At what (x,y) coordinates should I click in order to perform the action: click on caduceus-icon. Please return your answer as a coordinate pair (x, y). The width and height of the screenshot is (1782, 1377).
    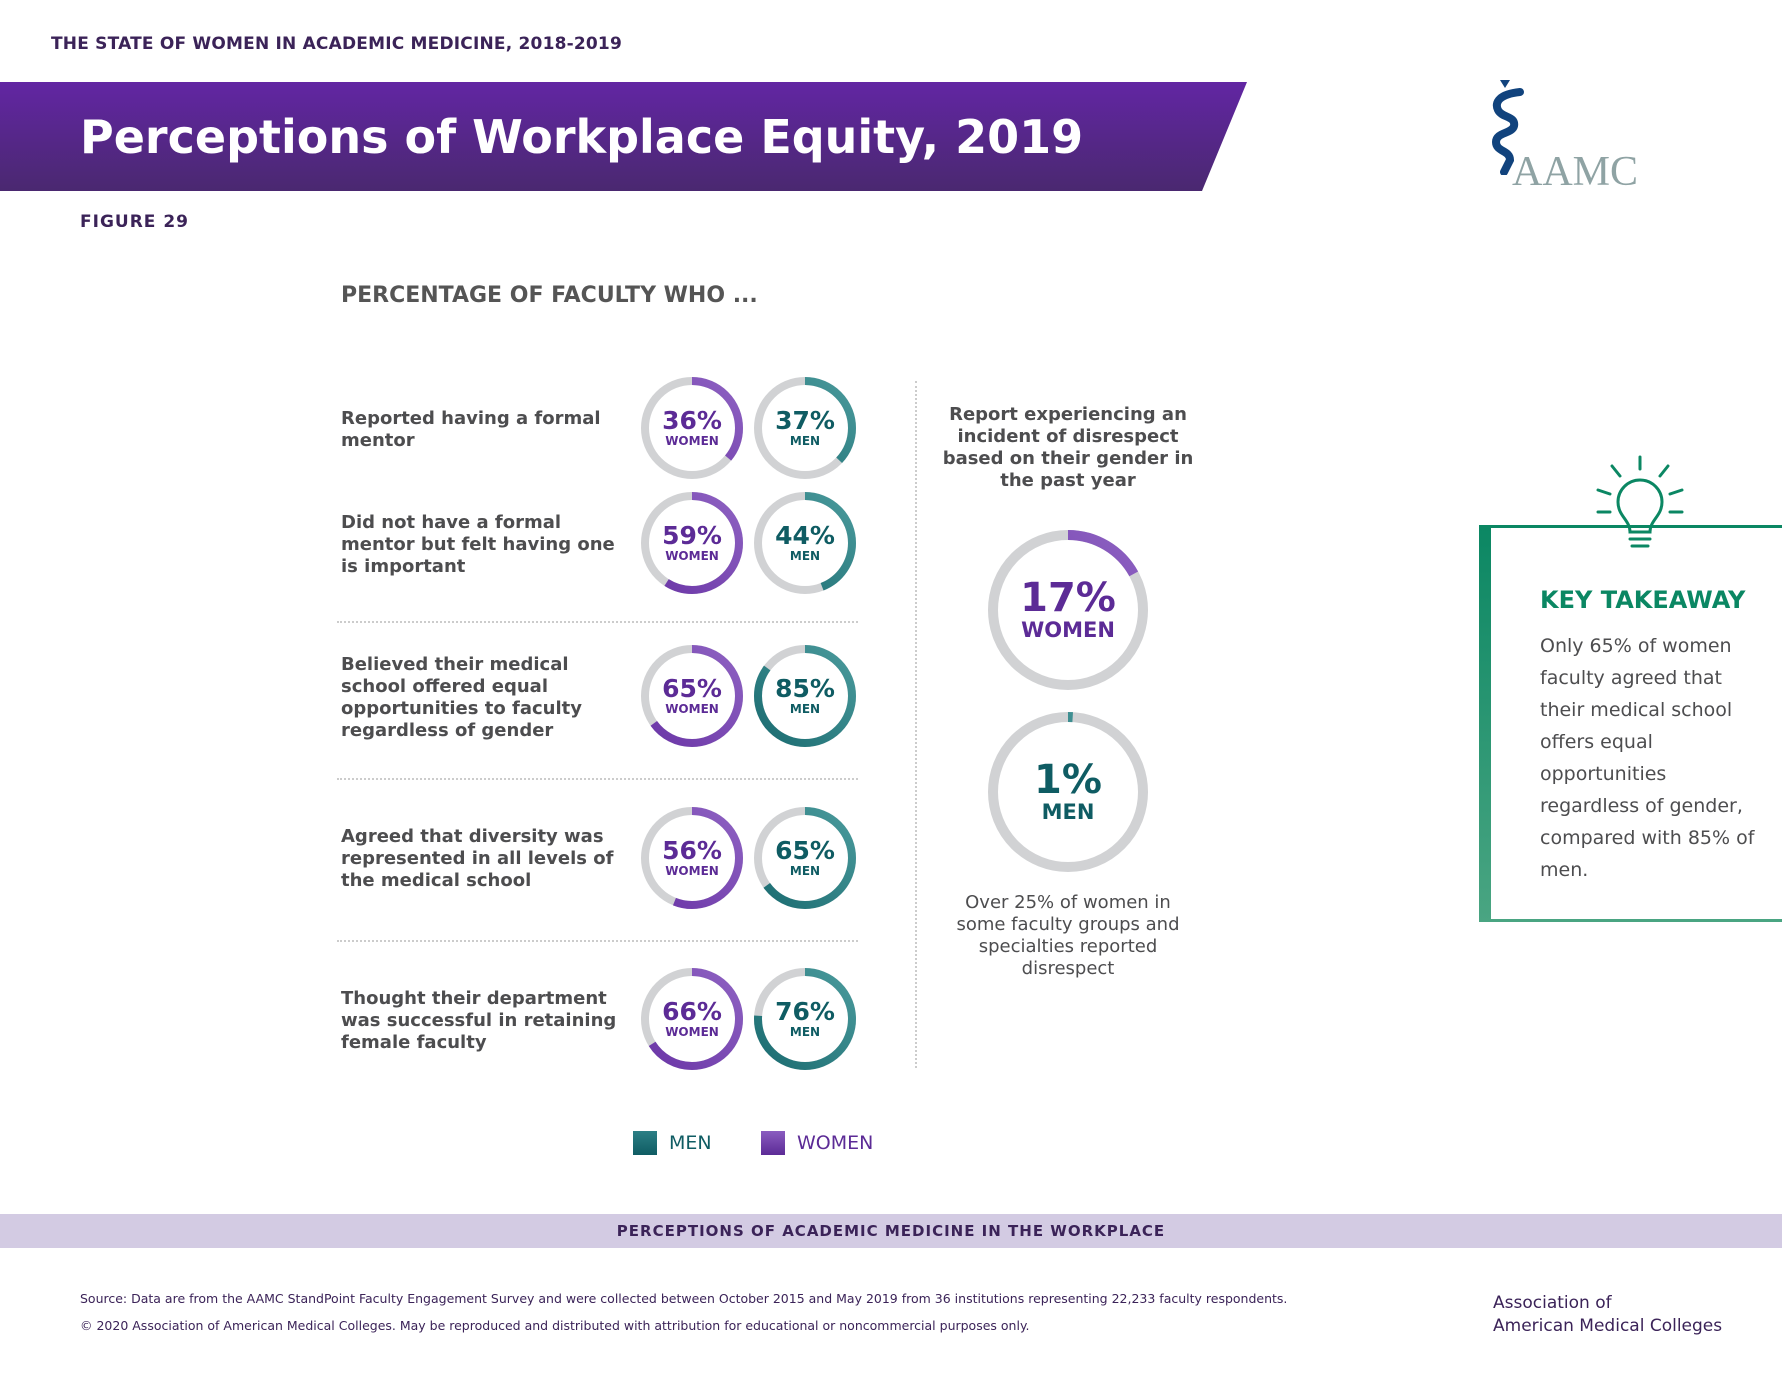
    Looking at the image, I should click on (1507, 127).